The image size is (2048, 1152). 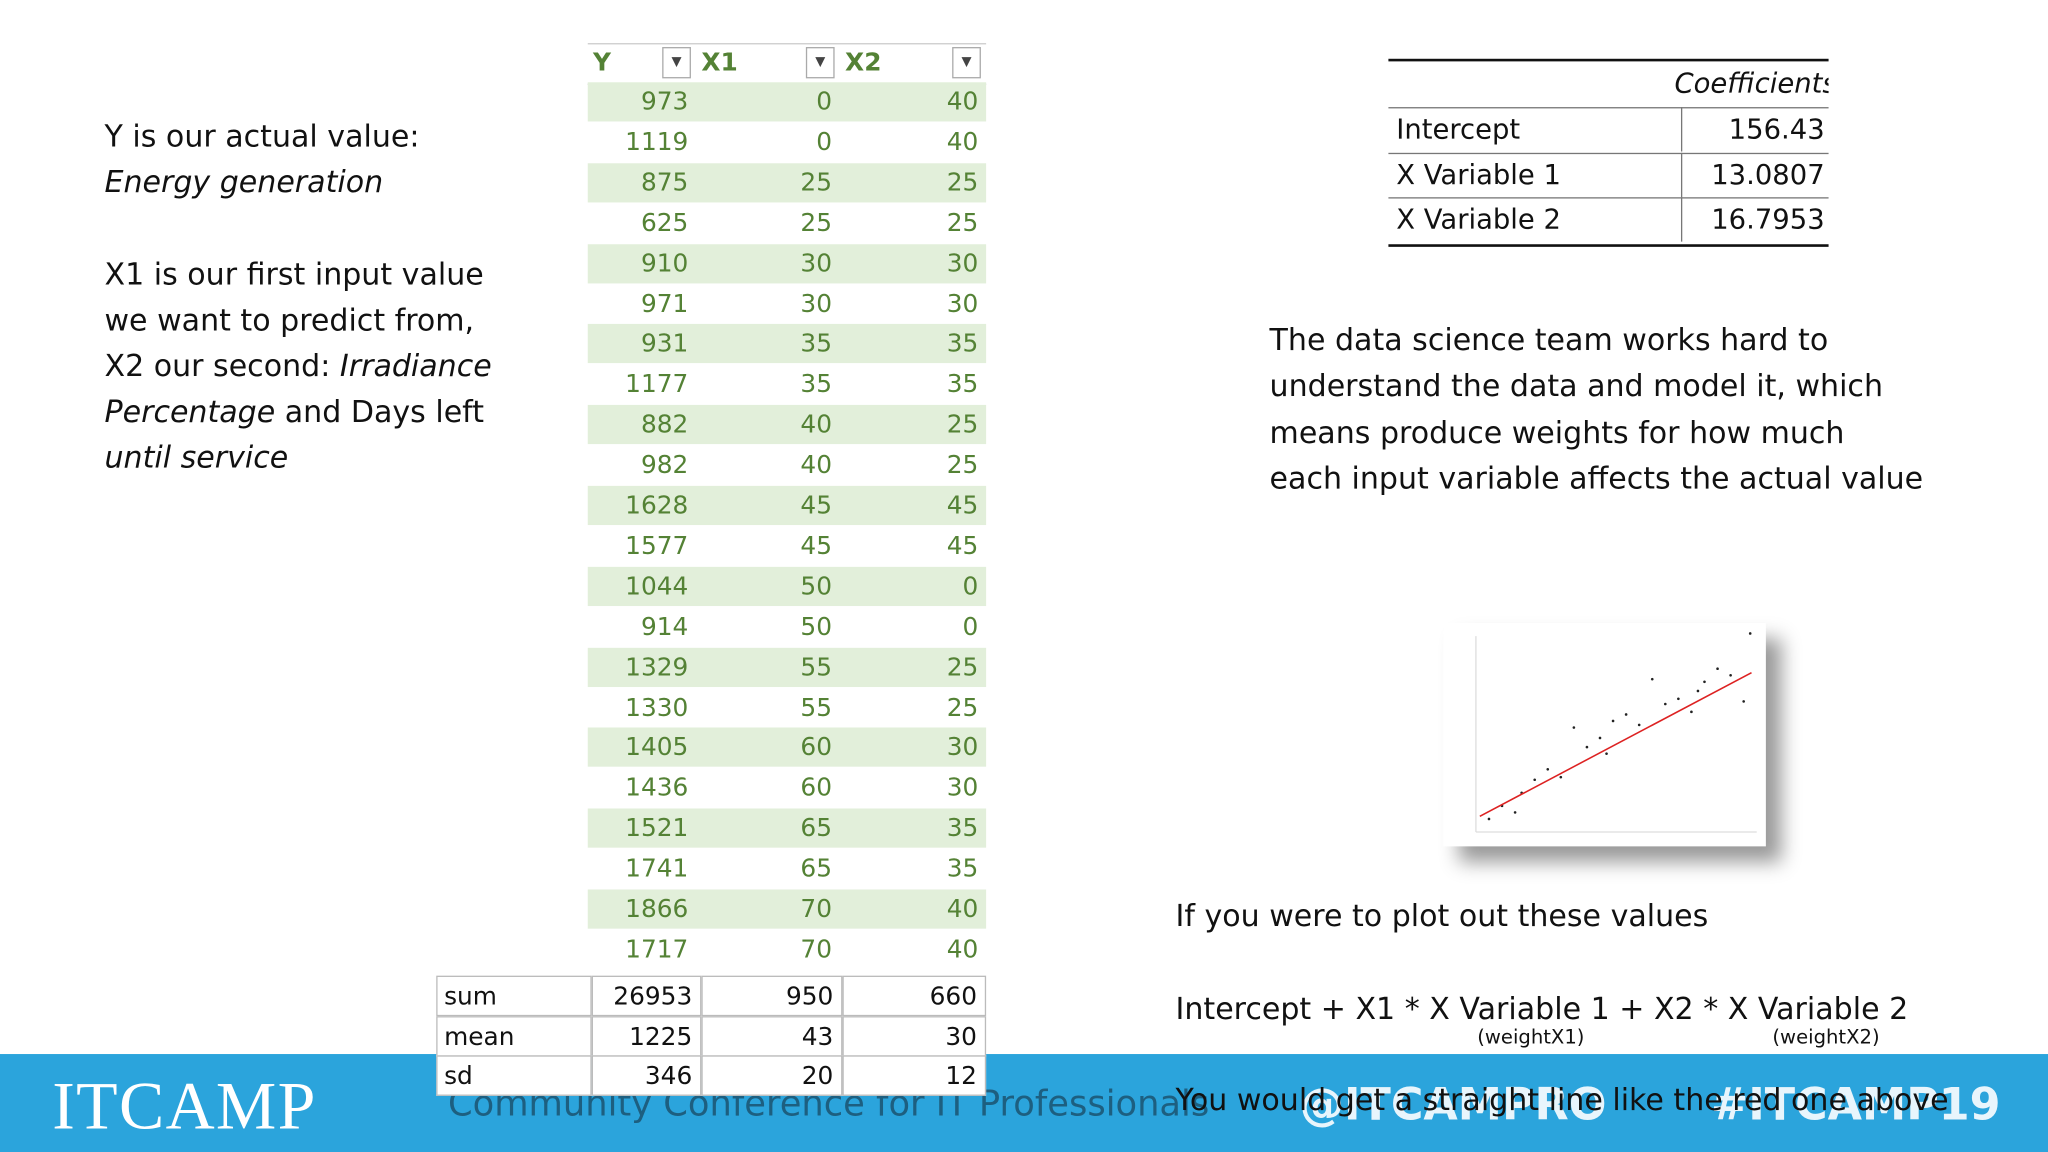 What do you see at coordinates (816, 626) in the screenshot?
I see `table-cell: 50` at bounding box center [816, 626].